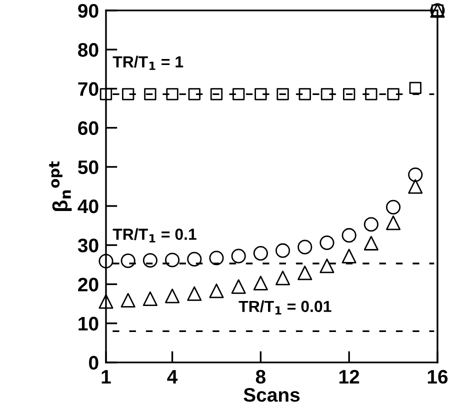  Describe the element at coordinates (88, 89) in the screenshot. I see `y-tick-label: 70` at that location.